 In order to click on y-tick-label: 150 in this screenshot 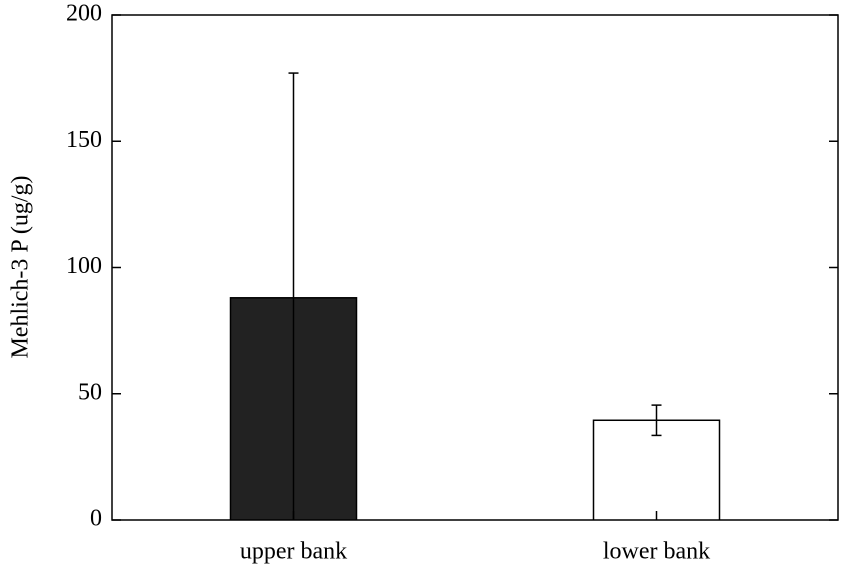, I will do `click(84, 140)`.